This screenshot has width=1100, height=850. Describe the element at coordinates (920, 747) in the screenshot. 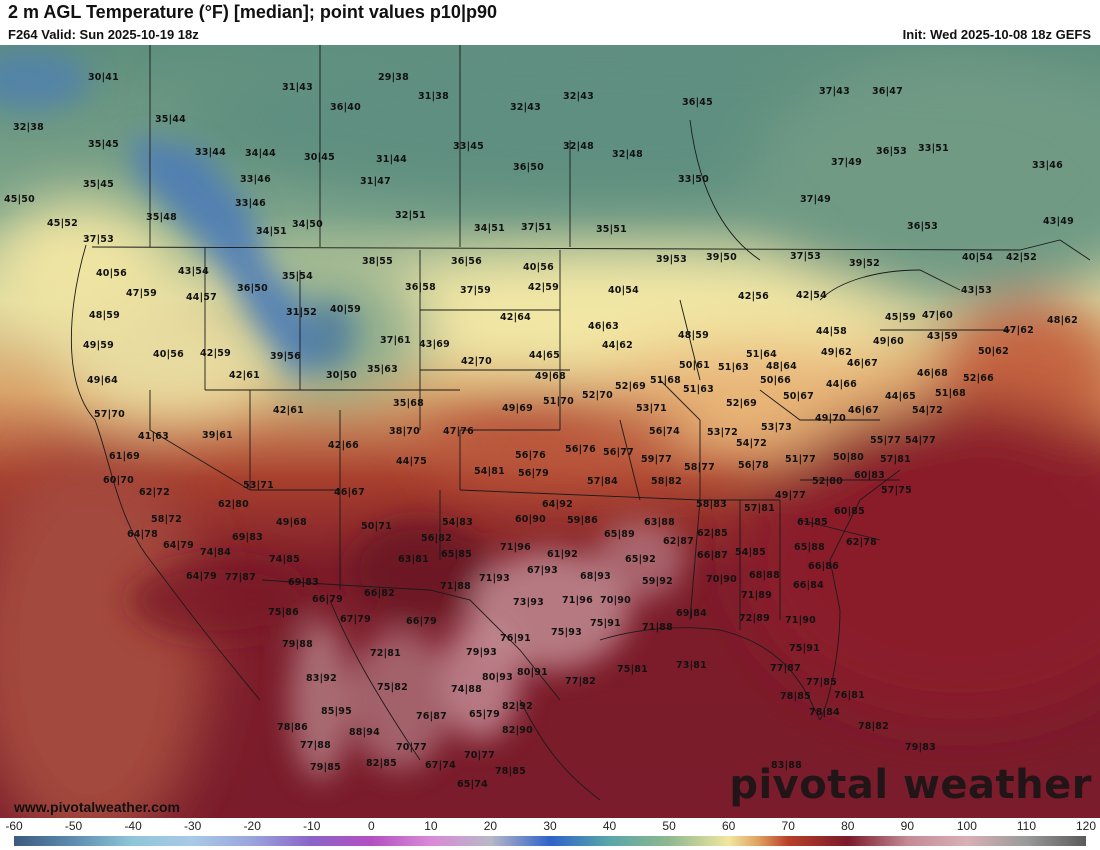

I see `point-value: 79|83` at that location.